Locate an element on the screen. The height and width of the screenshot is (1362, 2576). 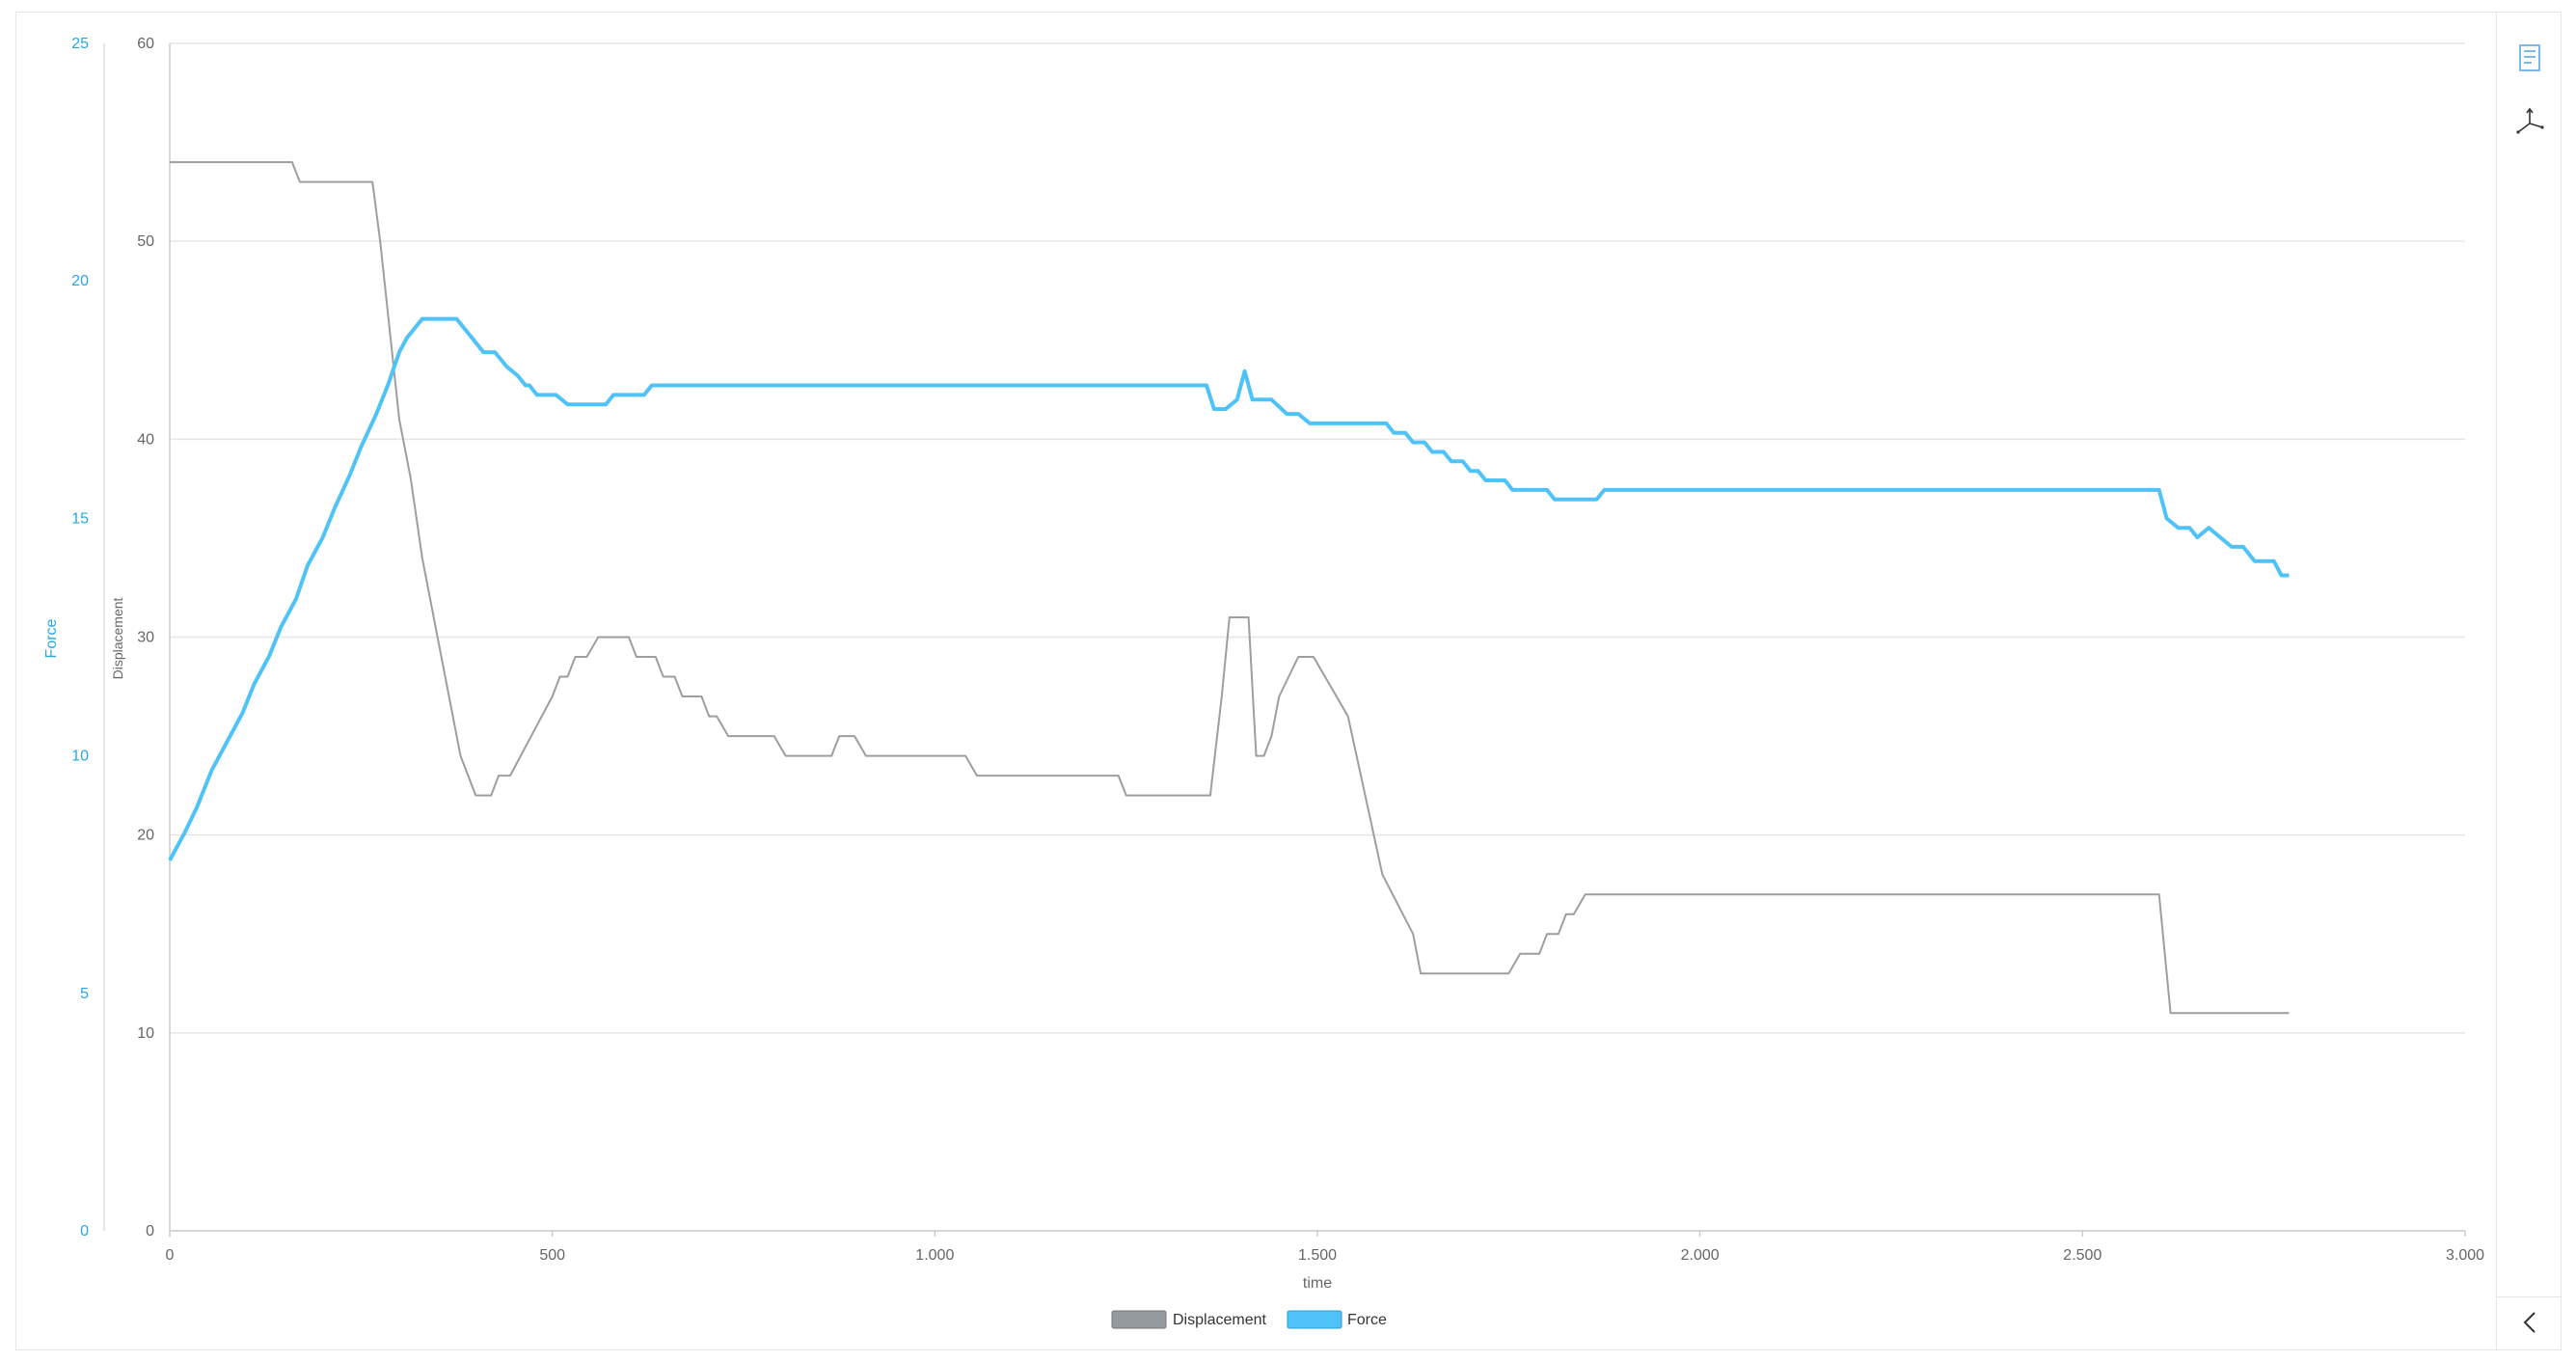
legend-label-force: Force is located at coordinates (1367, 1320).